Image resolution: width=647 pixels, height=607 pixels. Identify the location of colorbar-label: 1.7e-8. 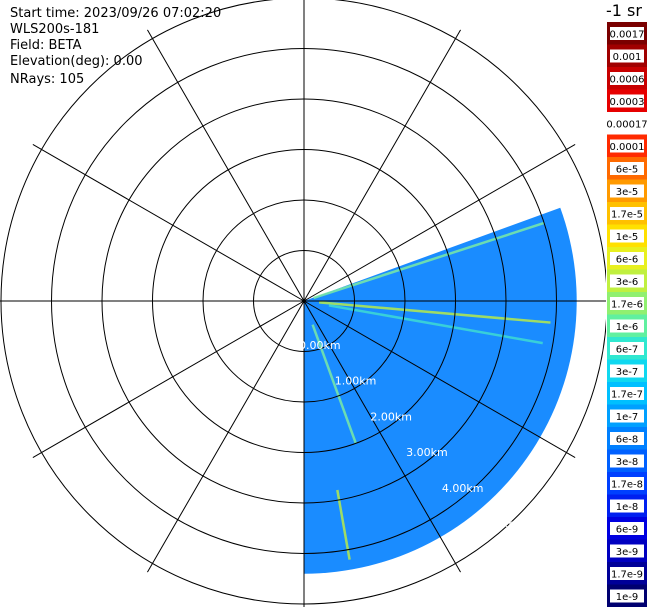
(627, 485).